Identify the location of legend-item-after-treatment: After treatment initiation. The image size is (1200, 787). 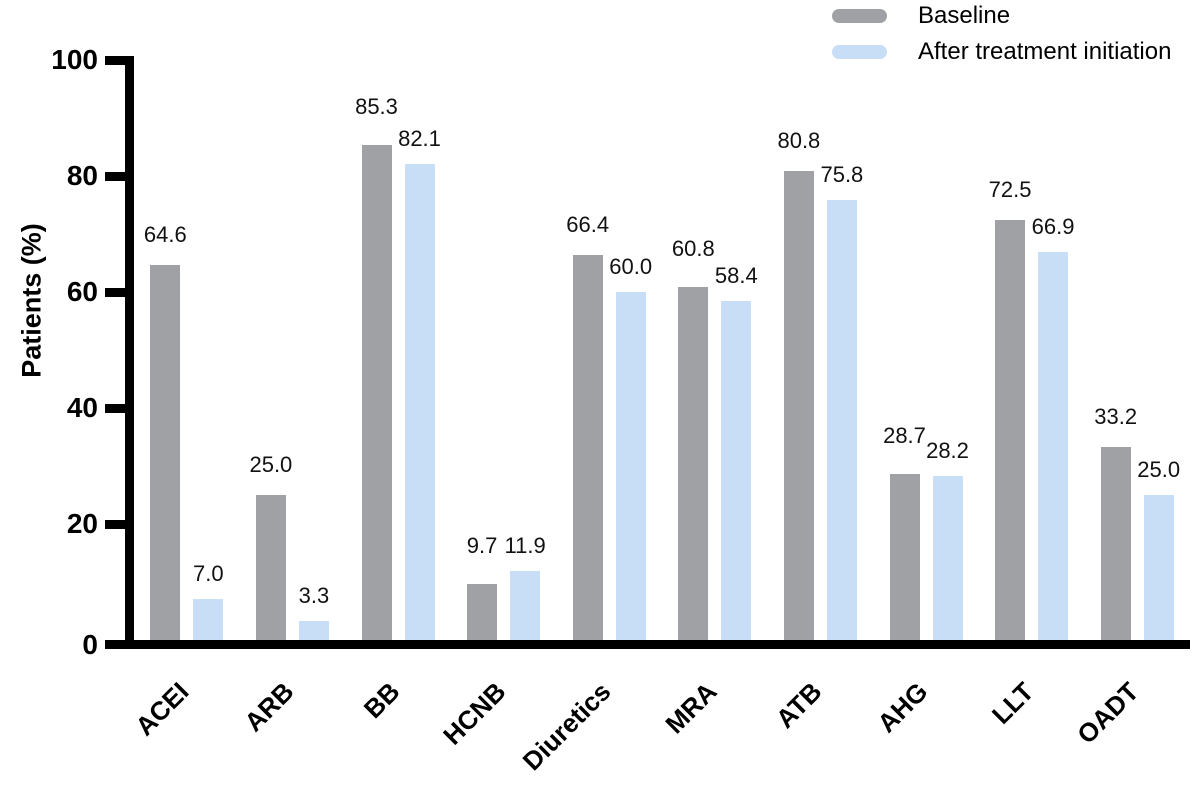
(1001, 52).